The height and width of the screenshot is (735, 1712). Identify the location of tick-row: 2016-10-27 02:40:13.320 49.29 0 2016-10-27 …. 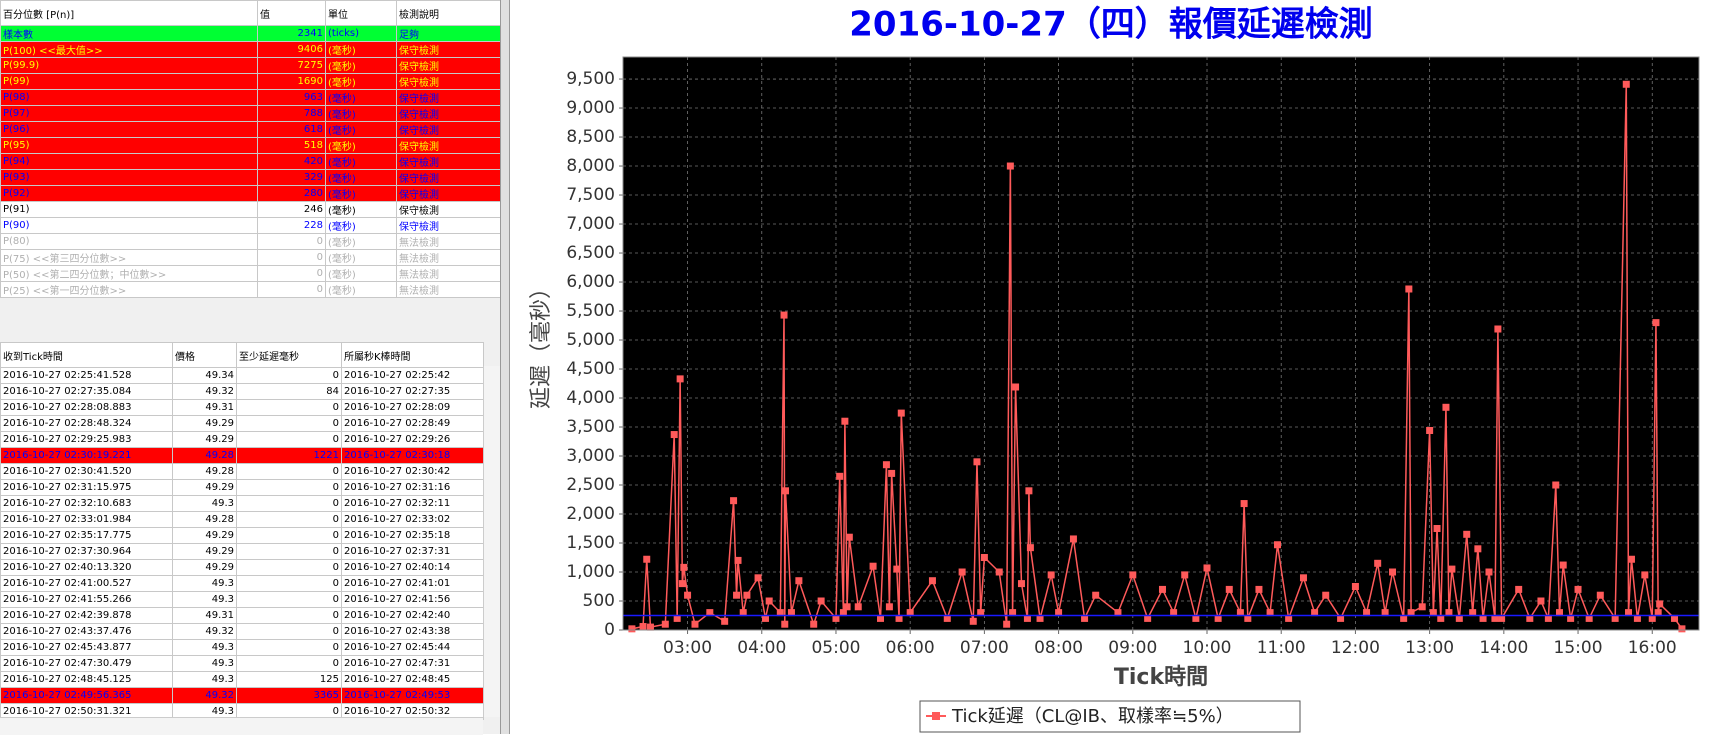
(242, 567).